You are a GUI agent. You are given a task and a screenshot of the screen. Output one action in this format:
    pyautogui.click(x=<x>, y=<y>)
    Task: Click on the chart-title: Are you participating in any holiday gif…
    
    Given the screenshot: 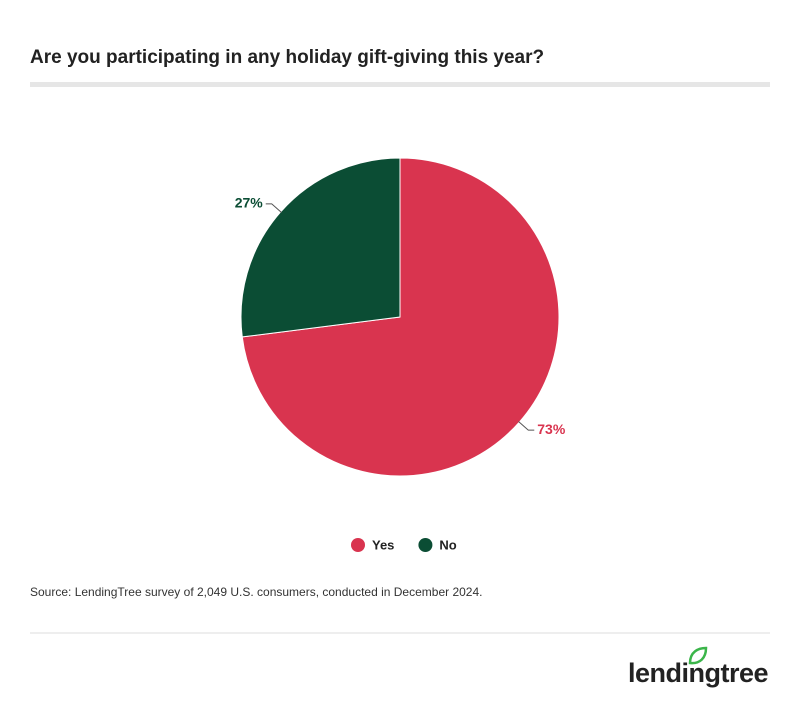 What is the action you would take?
    pyautogui.click(x=287, y=57)
    